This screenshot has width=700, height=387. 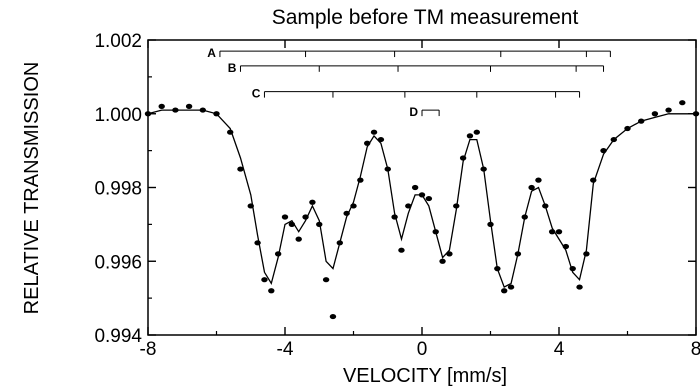 What do you see at coordinates (413, 112) in the screenshot?
I see `site-d-label: D` at bounding box center [413, 112].